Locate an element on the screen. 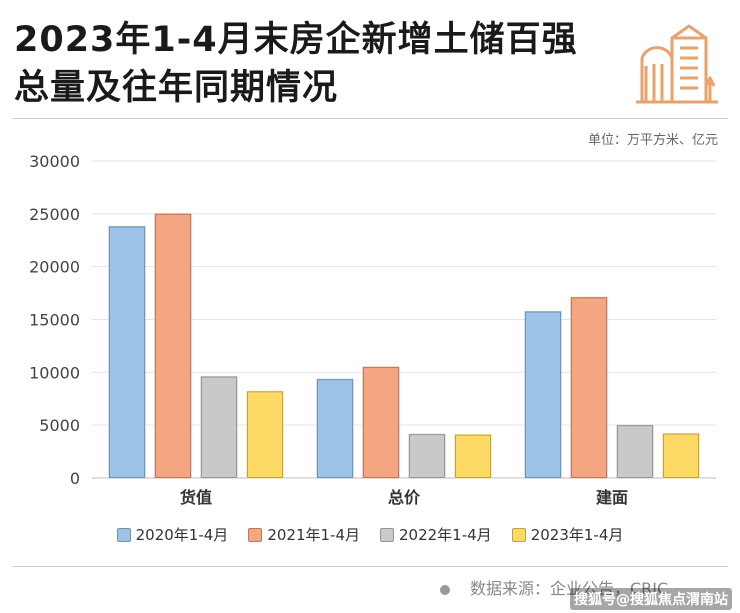 The height and width of the screenshot is (613, 740). y-tick-label: 0 is located at coordinates (75, 478).